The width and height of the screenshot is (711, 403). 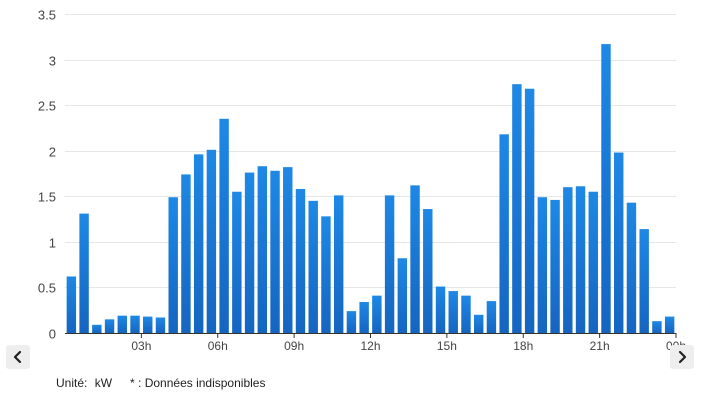 I want to click on y-tick-label: 1, so click(x=52, y=243).